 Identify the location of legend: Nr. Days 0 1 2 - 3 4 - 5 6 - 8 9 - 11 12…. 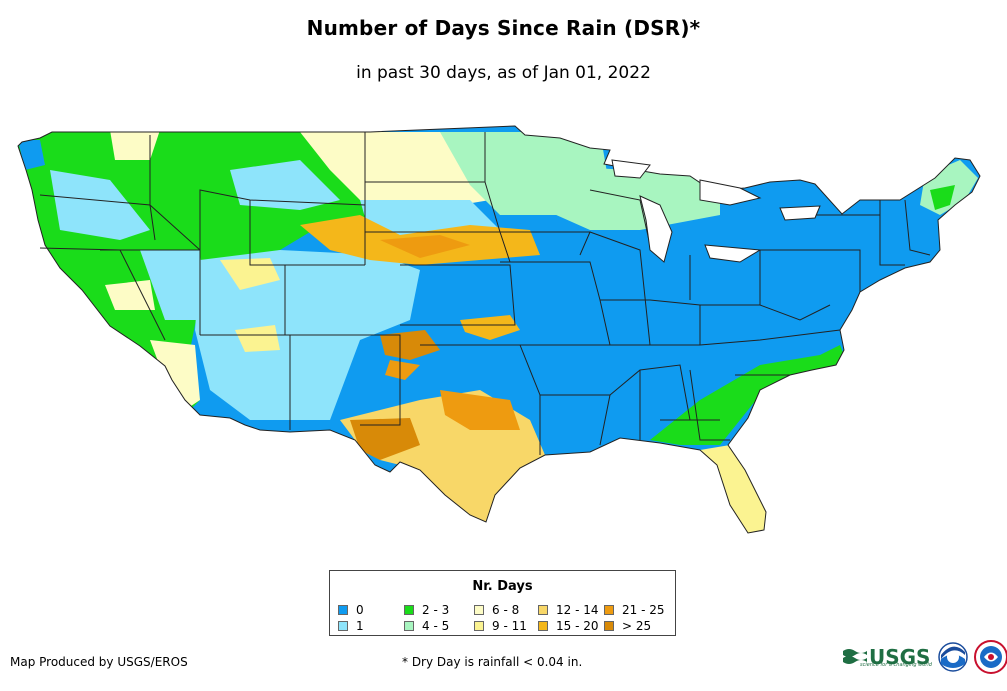
(502, 603).